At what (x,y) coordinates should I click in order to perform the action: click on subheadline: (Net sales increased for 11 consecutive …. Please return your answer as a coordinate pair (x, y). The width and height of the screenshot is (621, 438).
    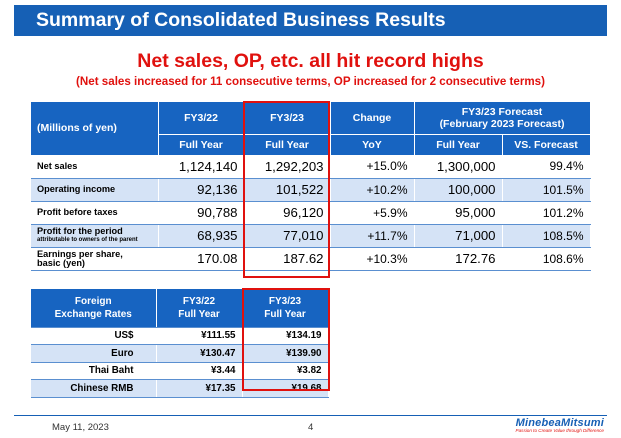
    Looking at the image, I should click on (310, 81).